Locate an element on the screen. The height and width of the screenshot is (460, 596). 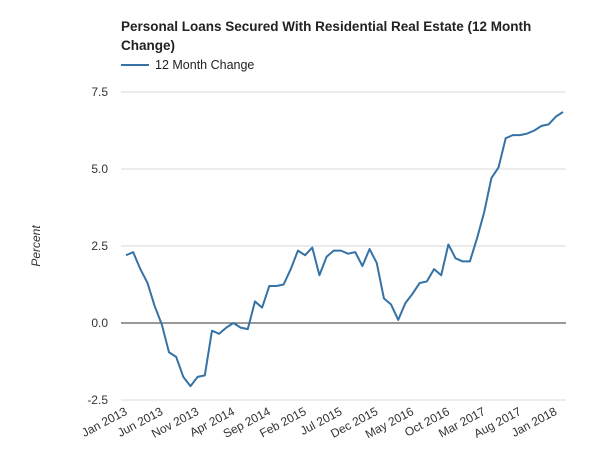
y-tick-label: -2.5 is located at coordinates (97, 400).